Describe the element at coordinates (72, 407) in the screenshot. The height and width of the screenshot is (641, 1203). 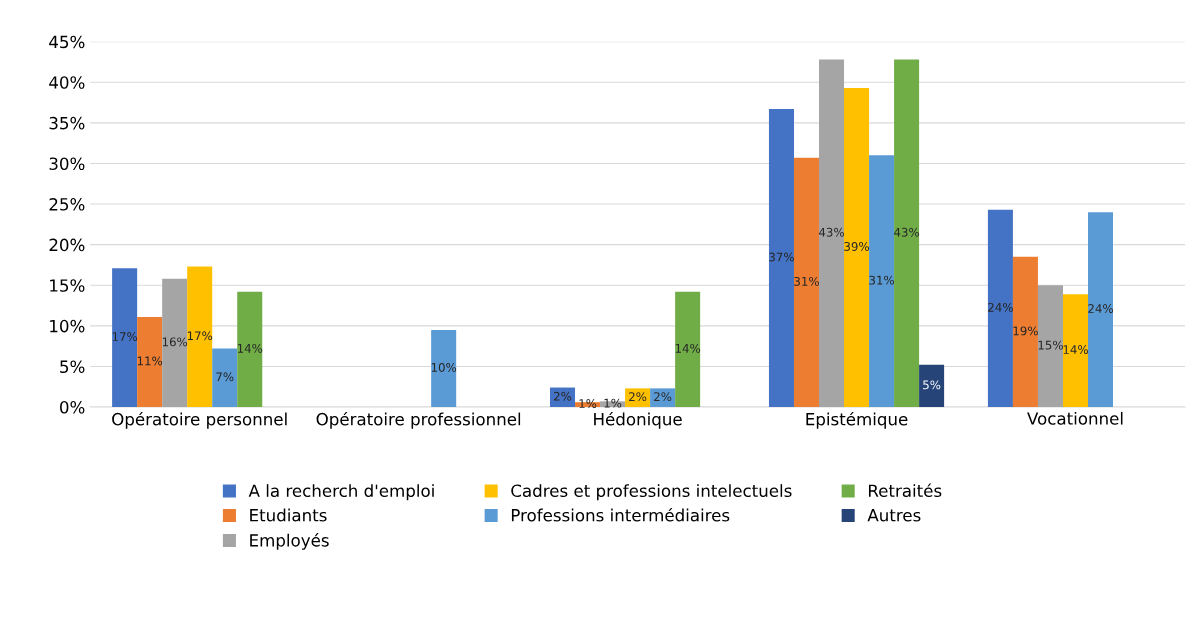
I see `y-tick-label: 0%` at that location.